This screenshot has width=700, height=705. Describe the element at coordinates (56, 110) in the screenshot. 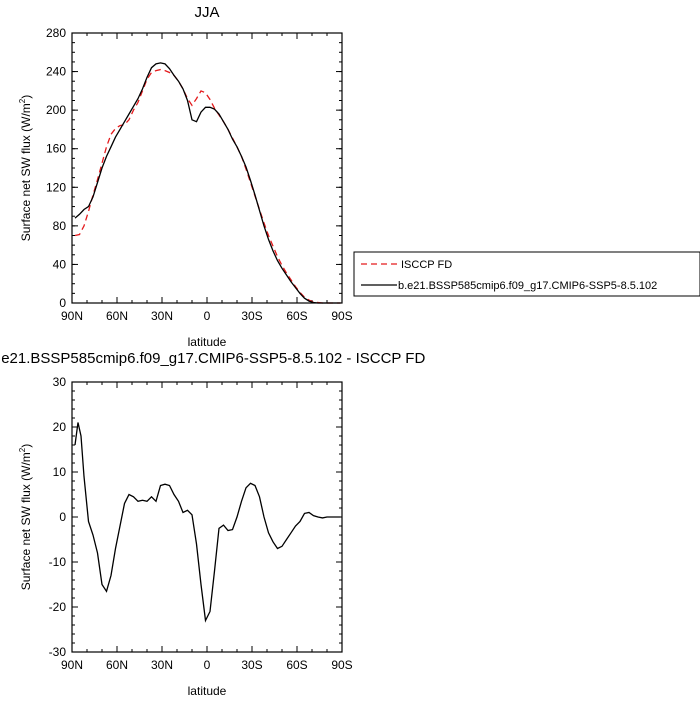

I see `top-ytick-label: 200` at that location.